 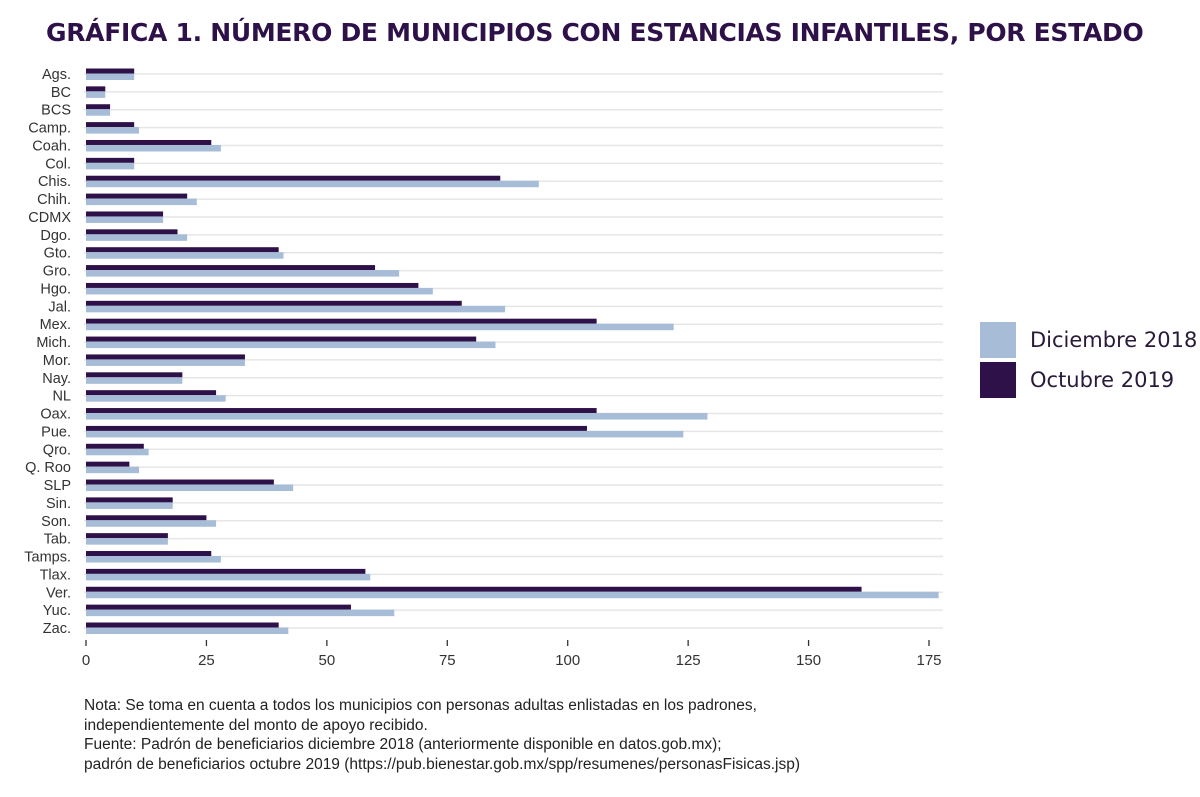 I want to click on x-tick-label: 150, so click(x=808, y=660).